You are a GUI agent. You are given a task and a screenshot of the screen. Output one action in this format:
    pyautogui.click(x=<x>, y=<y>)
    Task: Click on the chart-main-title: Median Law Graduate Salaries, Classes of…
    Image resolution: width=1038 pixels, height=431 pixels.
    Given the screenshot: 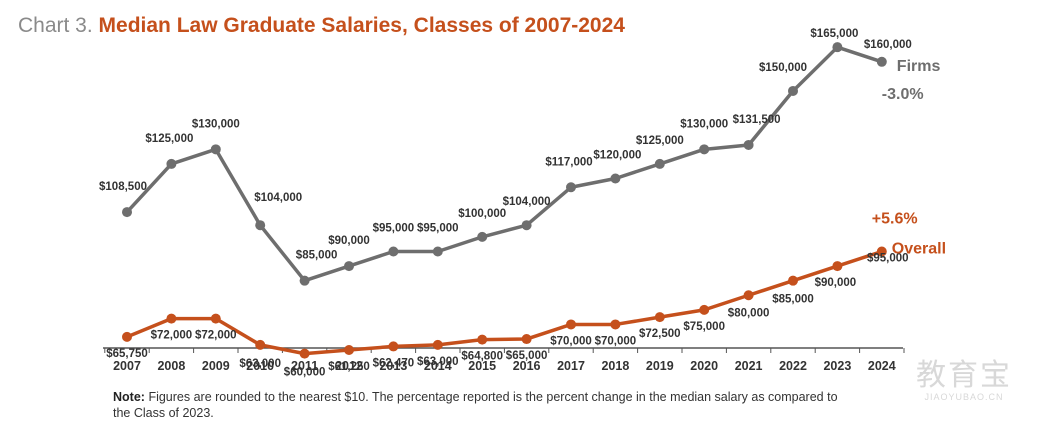 What is the action you would take?
    pyautogui.click(x=361, y=25)
    